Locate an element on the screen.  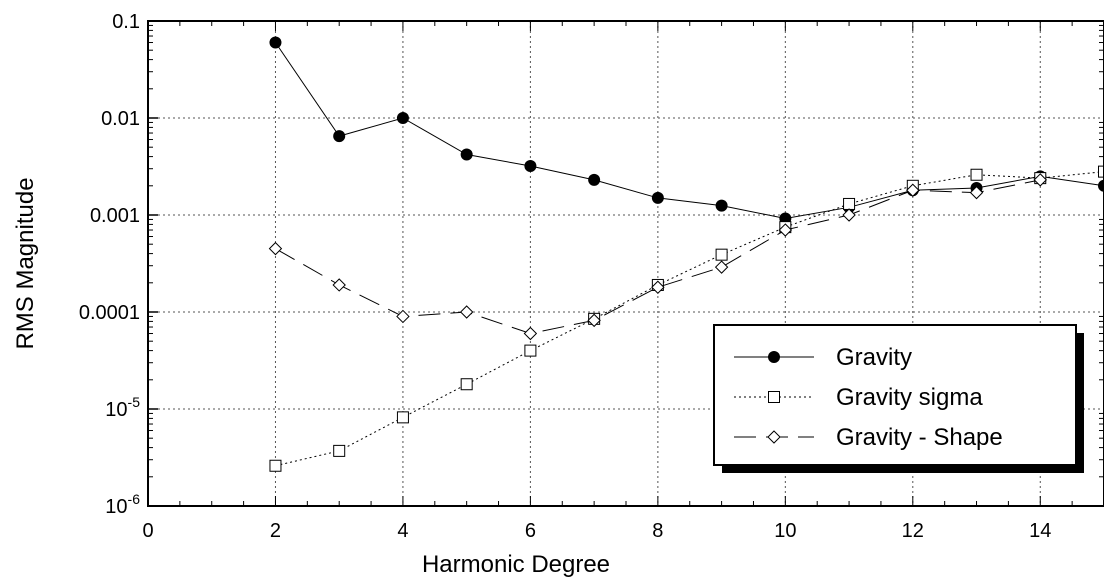
y-tick-label: 0.001 is located at coordinates (115, 216).